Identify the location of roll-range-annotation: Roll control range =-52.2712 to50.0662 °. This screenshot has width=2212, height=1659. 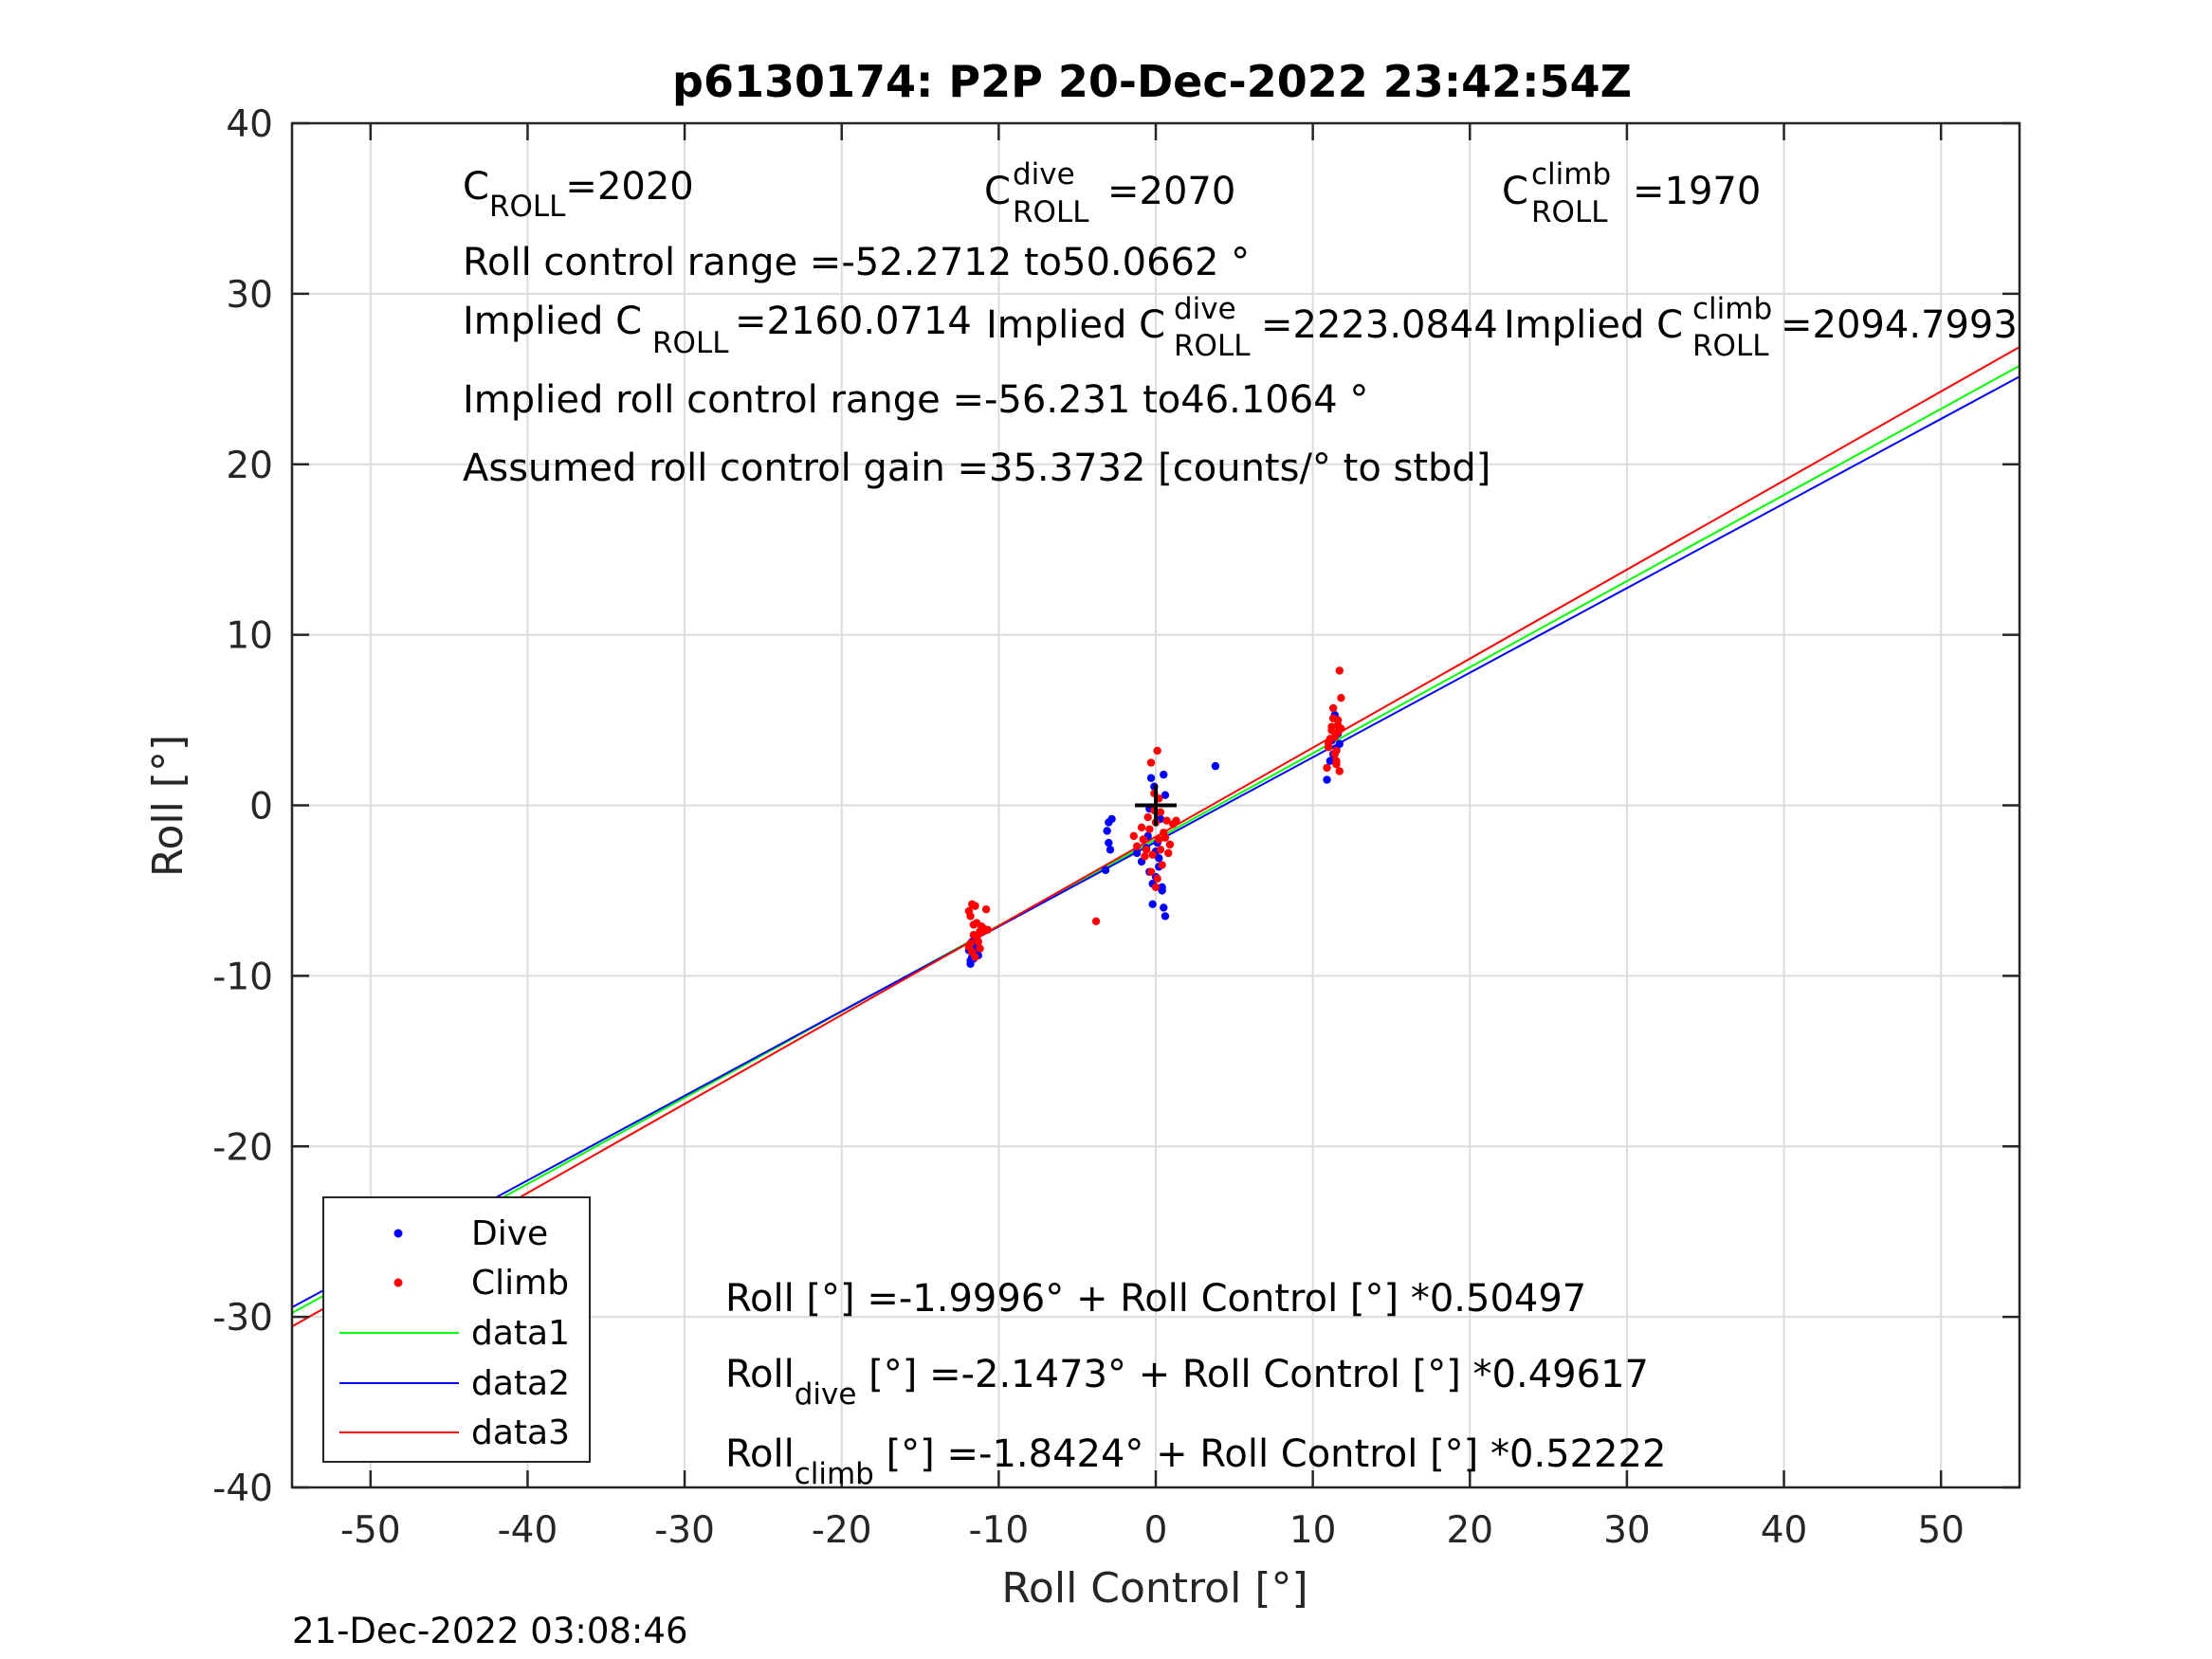
(856, 262).